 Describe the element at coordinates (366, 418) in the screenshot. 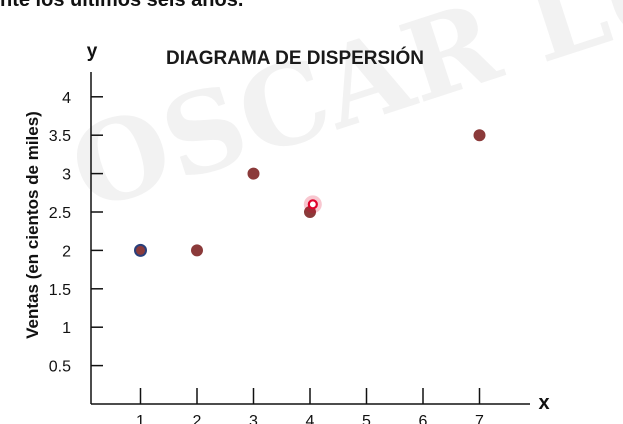

I see `x-tick-label: 5` at that location.